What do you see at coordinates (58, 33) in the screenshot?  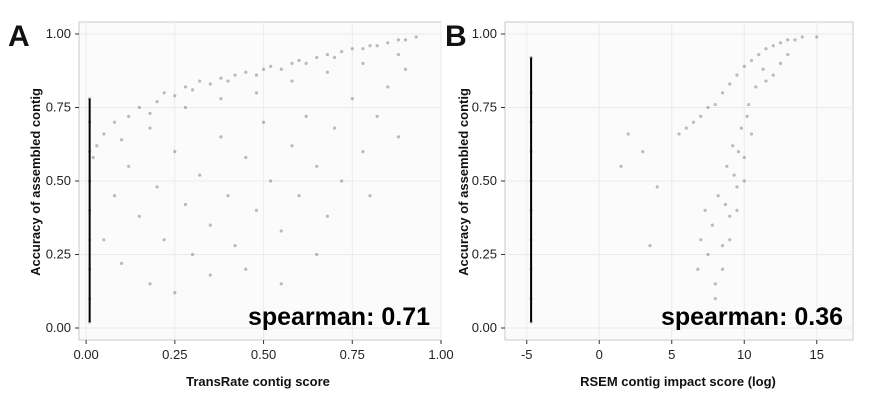 I see `y-tick-label: 1.00` at bounding box center [58, 33].